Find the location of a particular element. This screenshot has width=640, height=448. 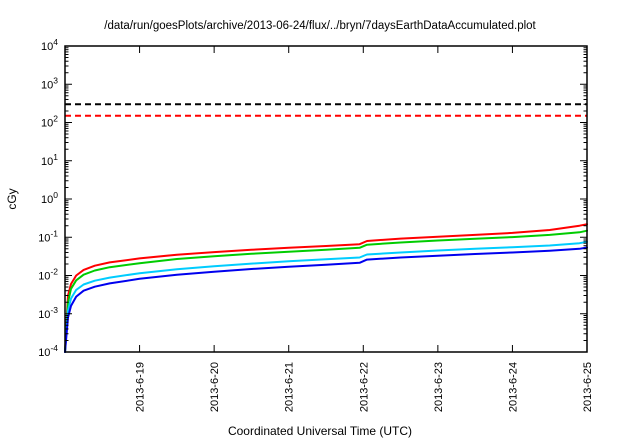

y-tick-label: 10³ is located at coordinates (49, 83).